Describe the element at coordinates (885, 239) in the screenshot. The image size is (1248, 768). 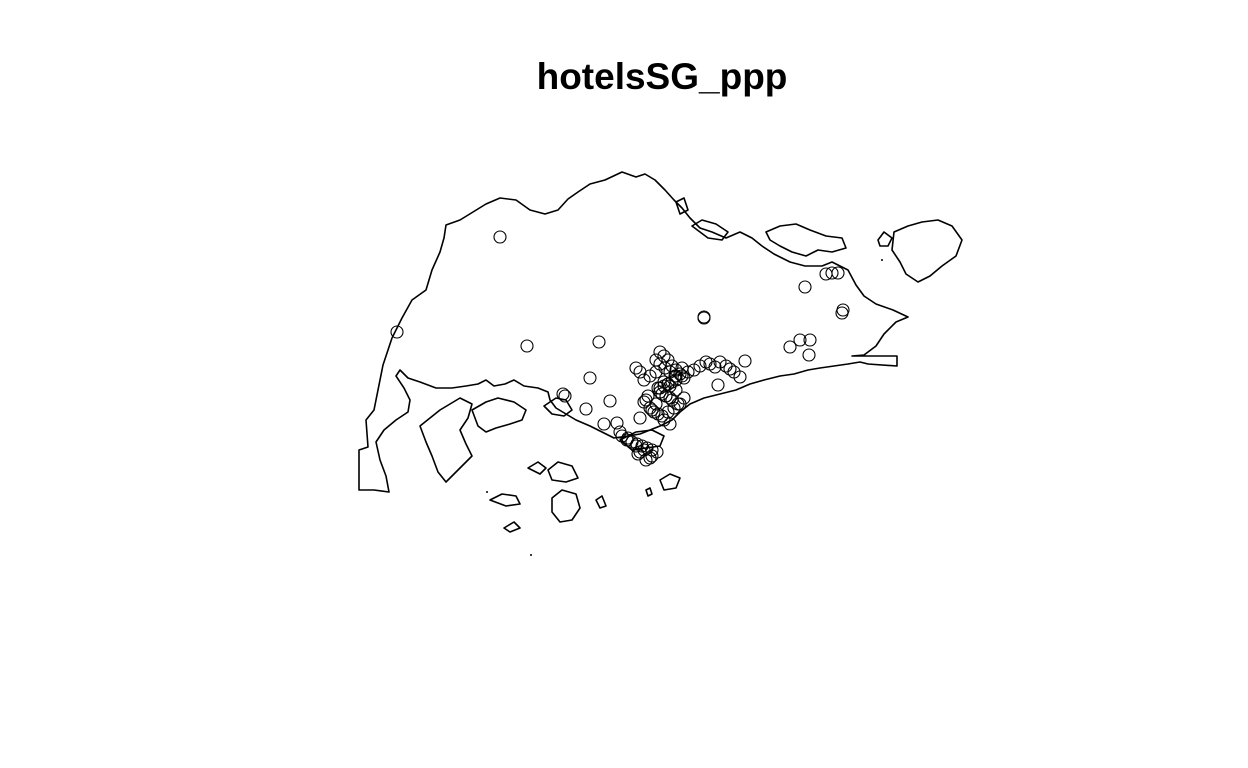
I see `small-island-east-outline` at that location.